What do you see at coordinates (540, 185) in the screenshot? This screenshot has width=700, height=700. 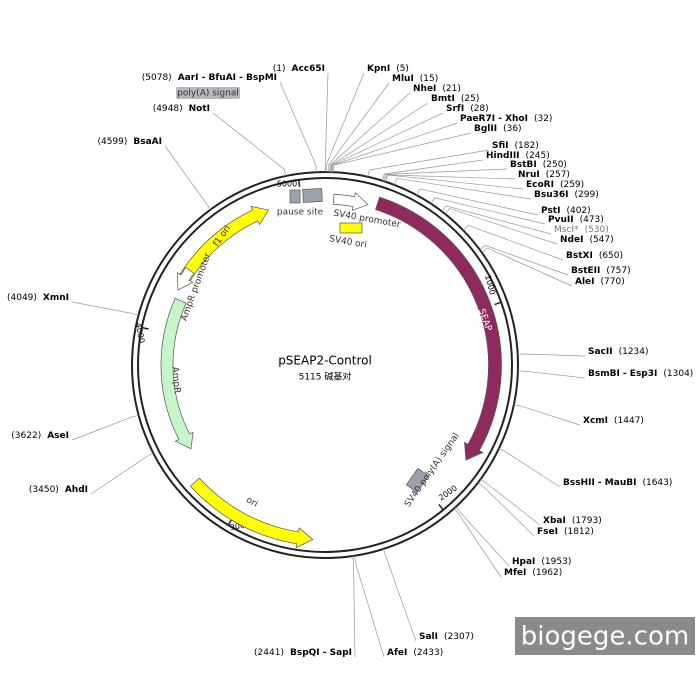 I see `site-name: EcoRI` at bounding box center [540, 185].